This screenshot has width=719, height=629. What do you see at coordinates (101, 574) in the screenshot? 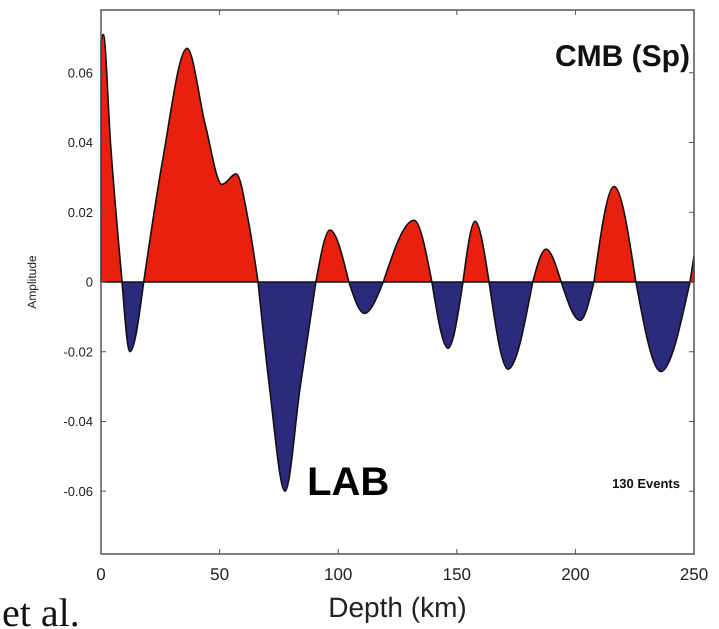
I see `x-tick-label: 0` at bounding box center [101, 574].